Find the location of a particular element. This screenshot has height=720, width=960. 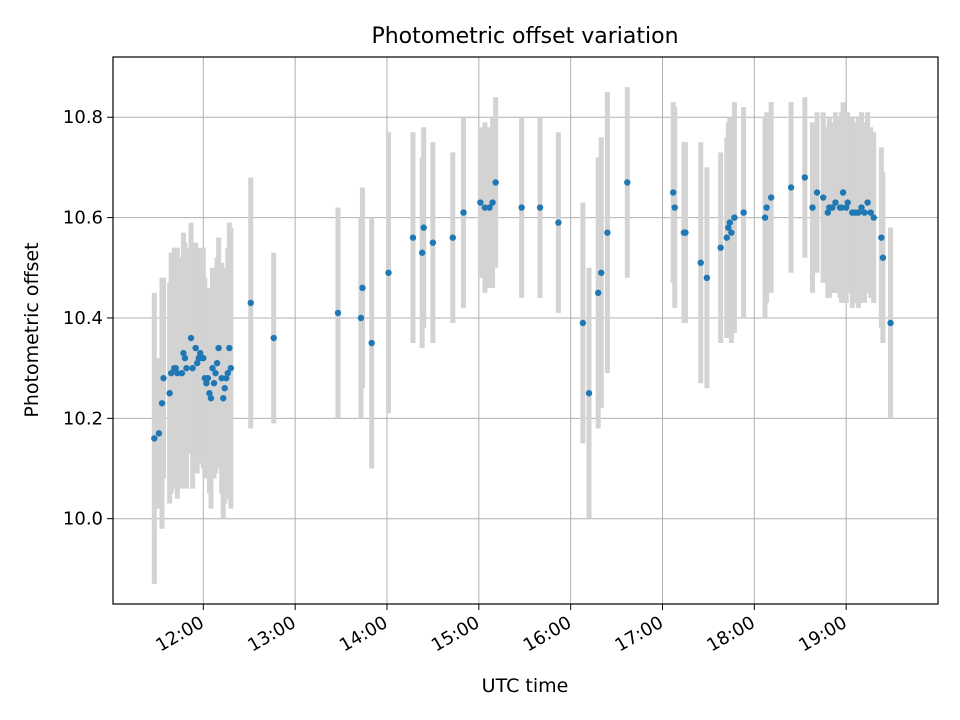

y-axis-label: Photometric offset is located at coordinates (32, 329).